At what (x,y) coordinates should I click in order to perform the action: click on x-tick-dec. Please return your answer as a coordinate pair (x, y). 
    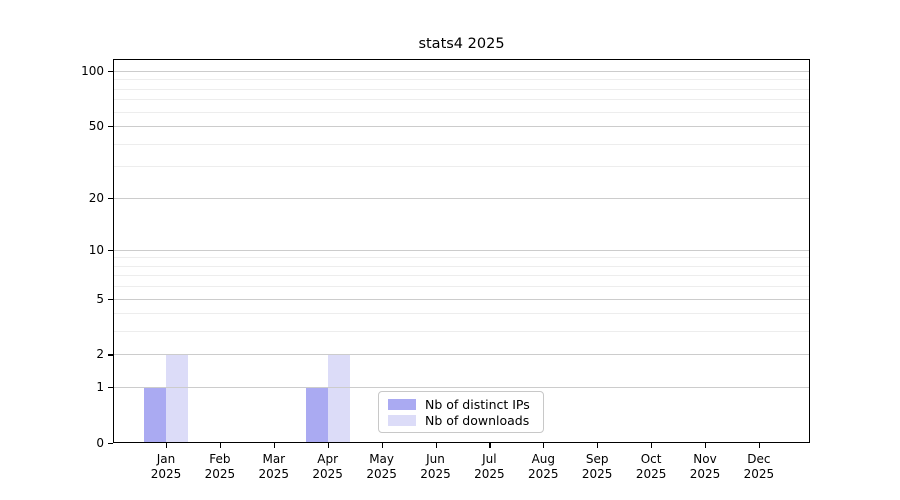
    Looking at the image, I should click on (759, 445).